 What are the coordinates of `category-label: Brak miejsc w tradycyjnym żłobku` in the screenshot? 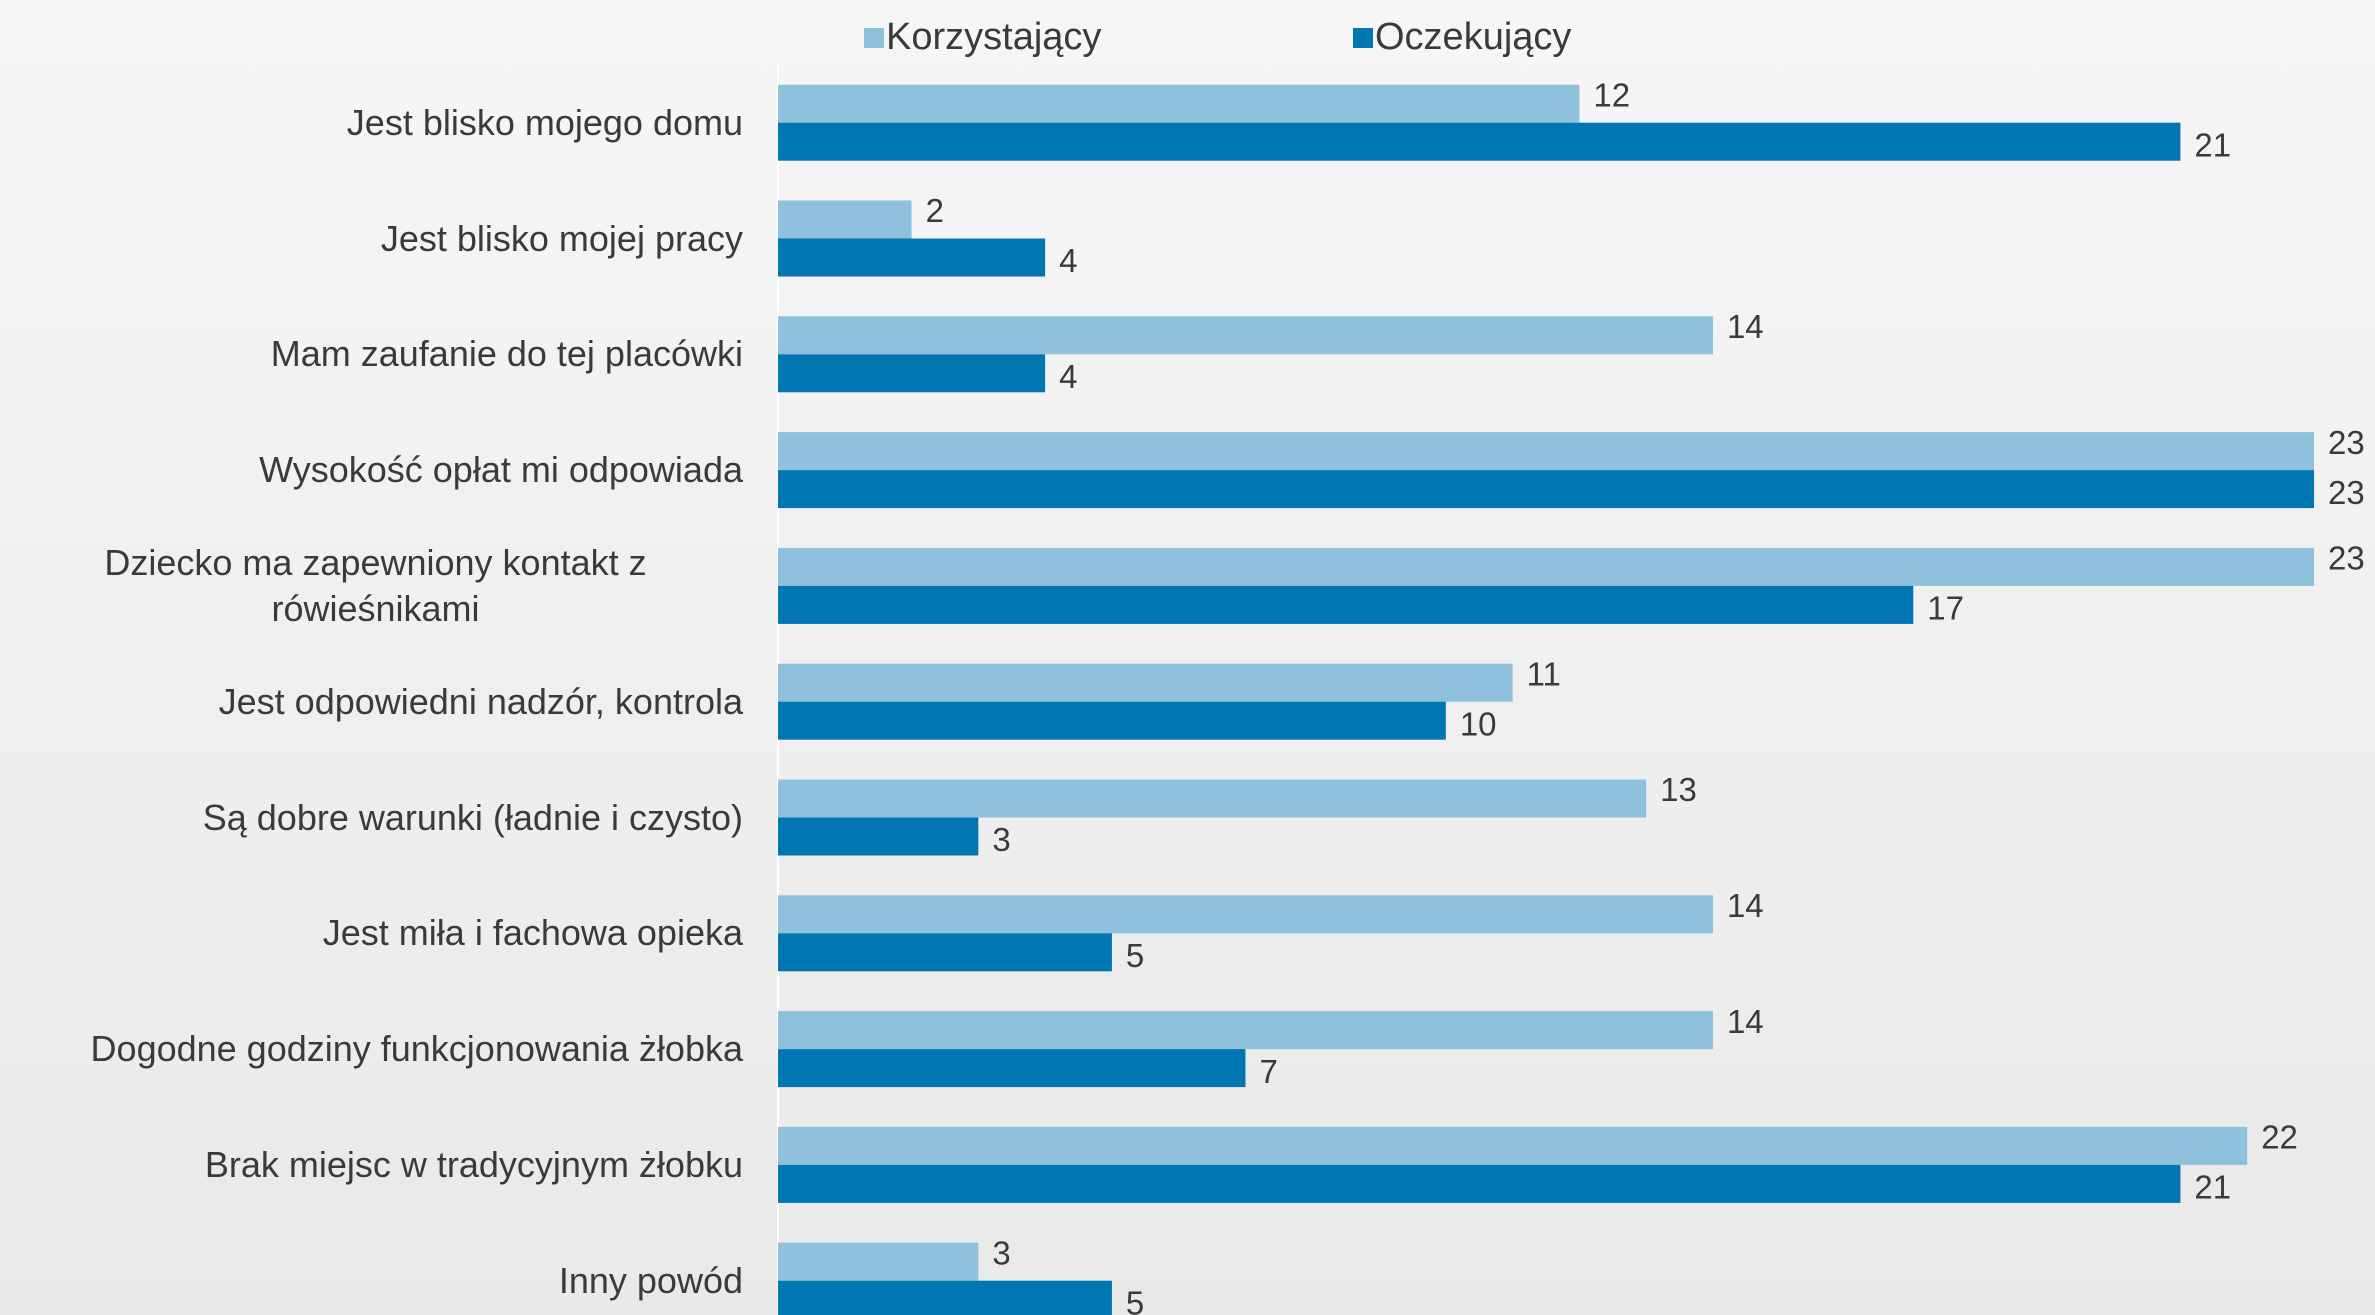 It's located at (473, 1164).